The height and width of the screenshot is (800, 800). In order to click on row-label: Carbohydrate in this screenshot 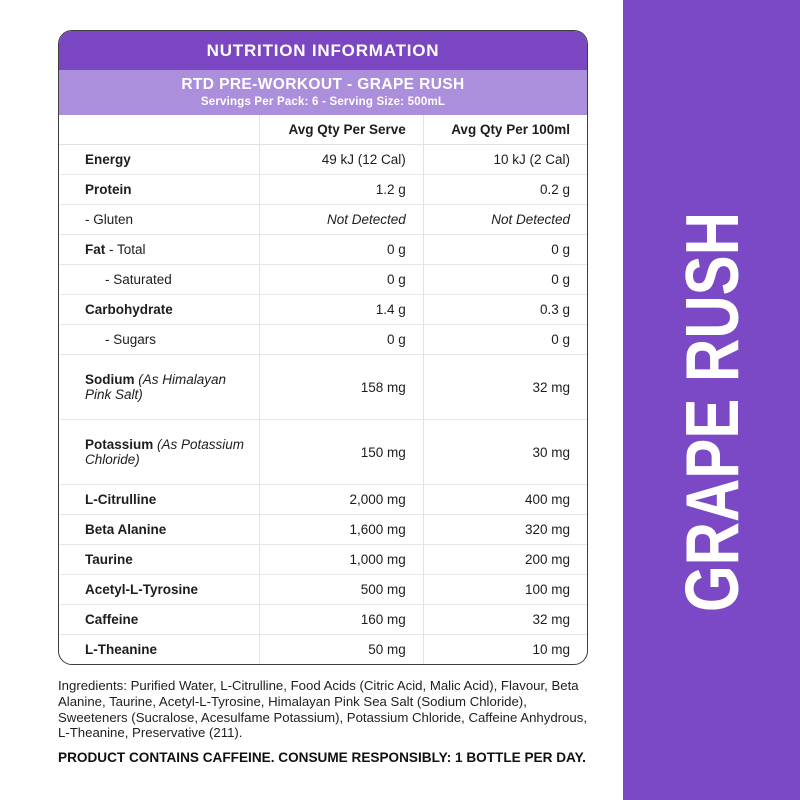, I will do `click(159, 309)`.